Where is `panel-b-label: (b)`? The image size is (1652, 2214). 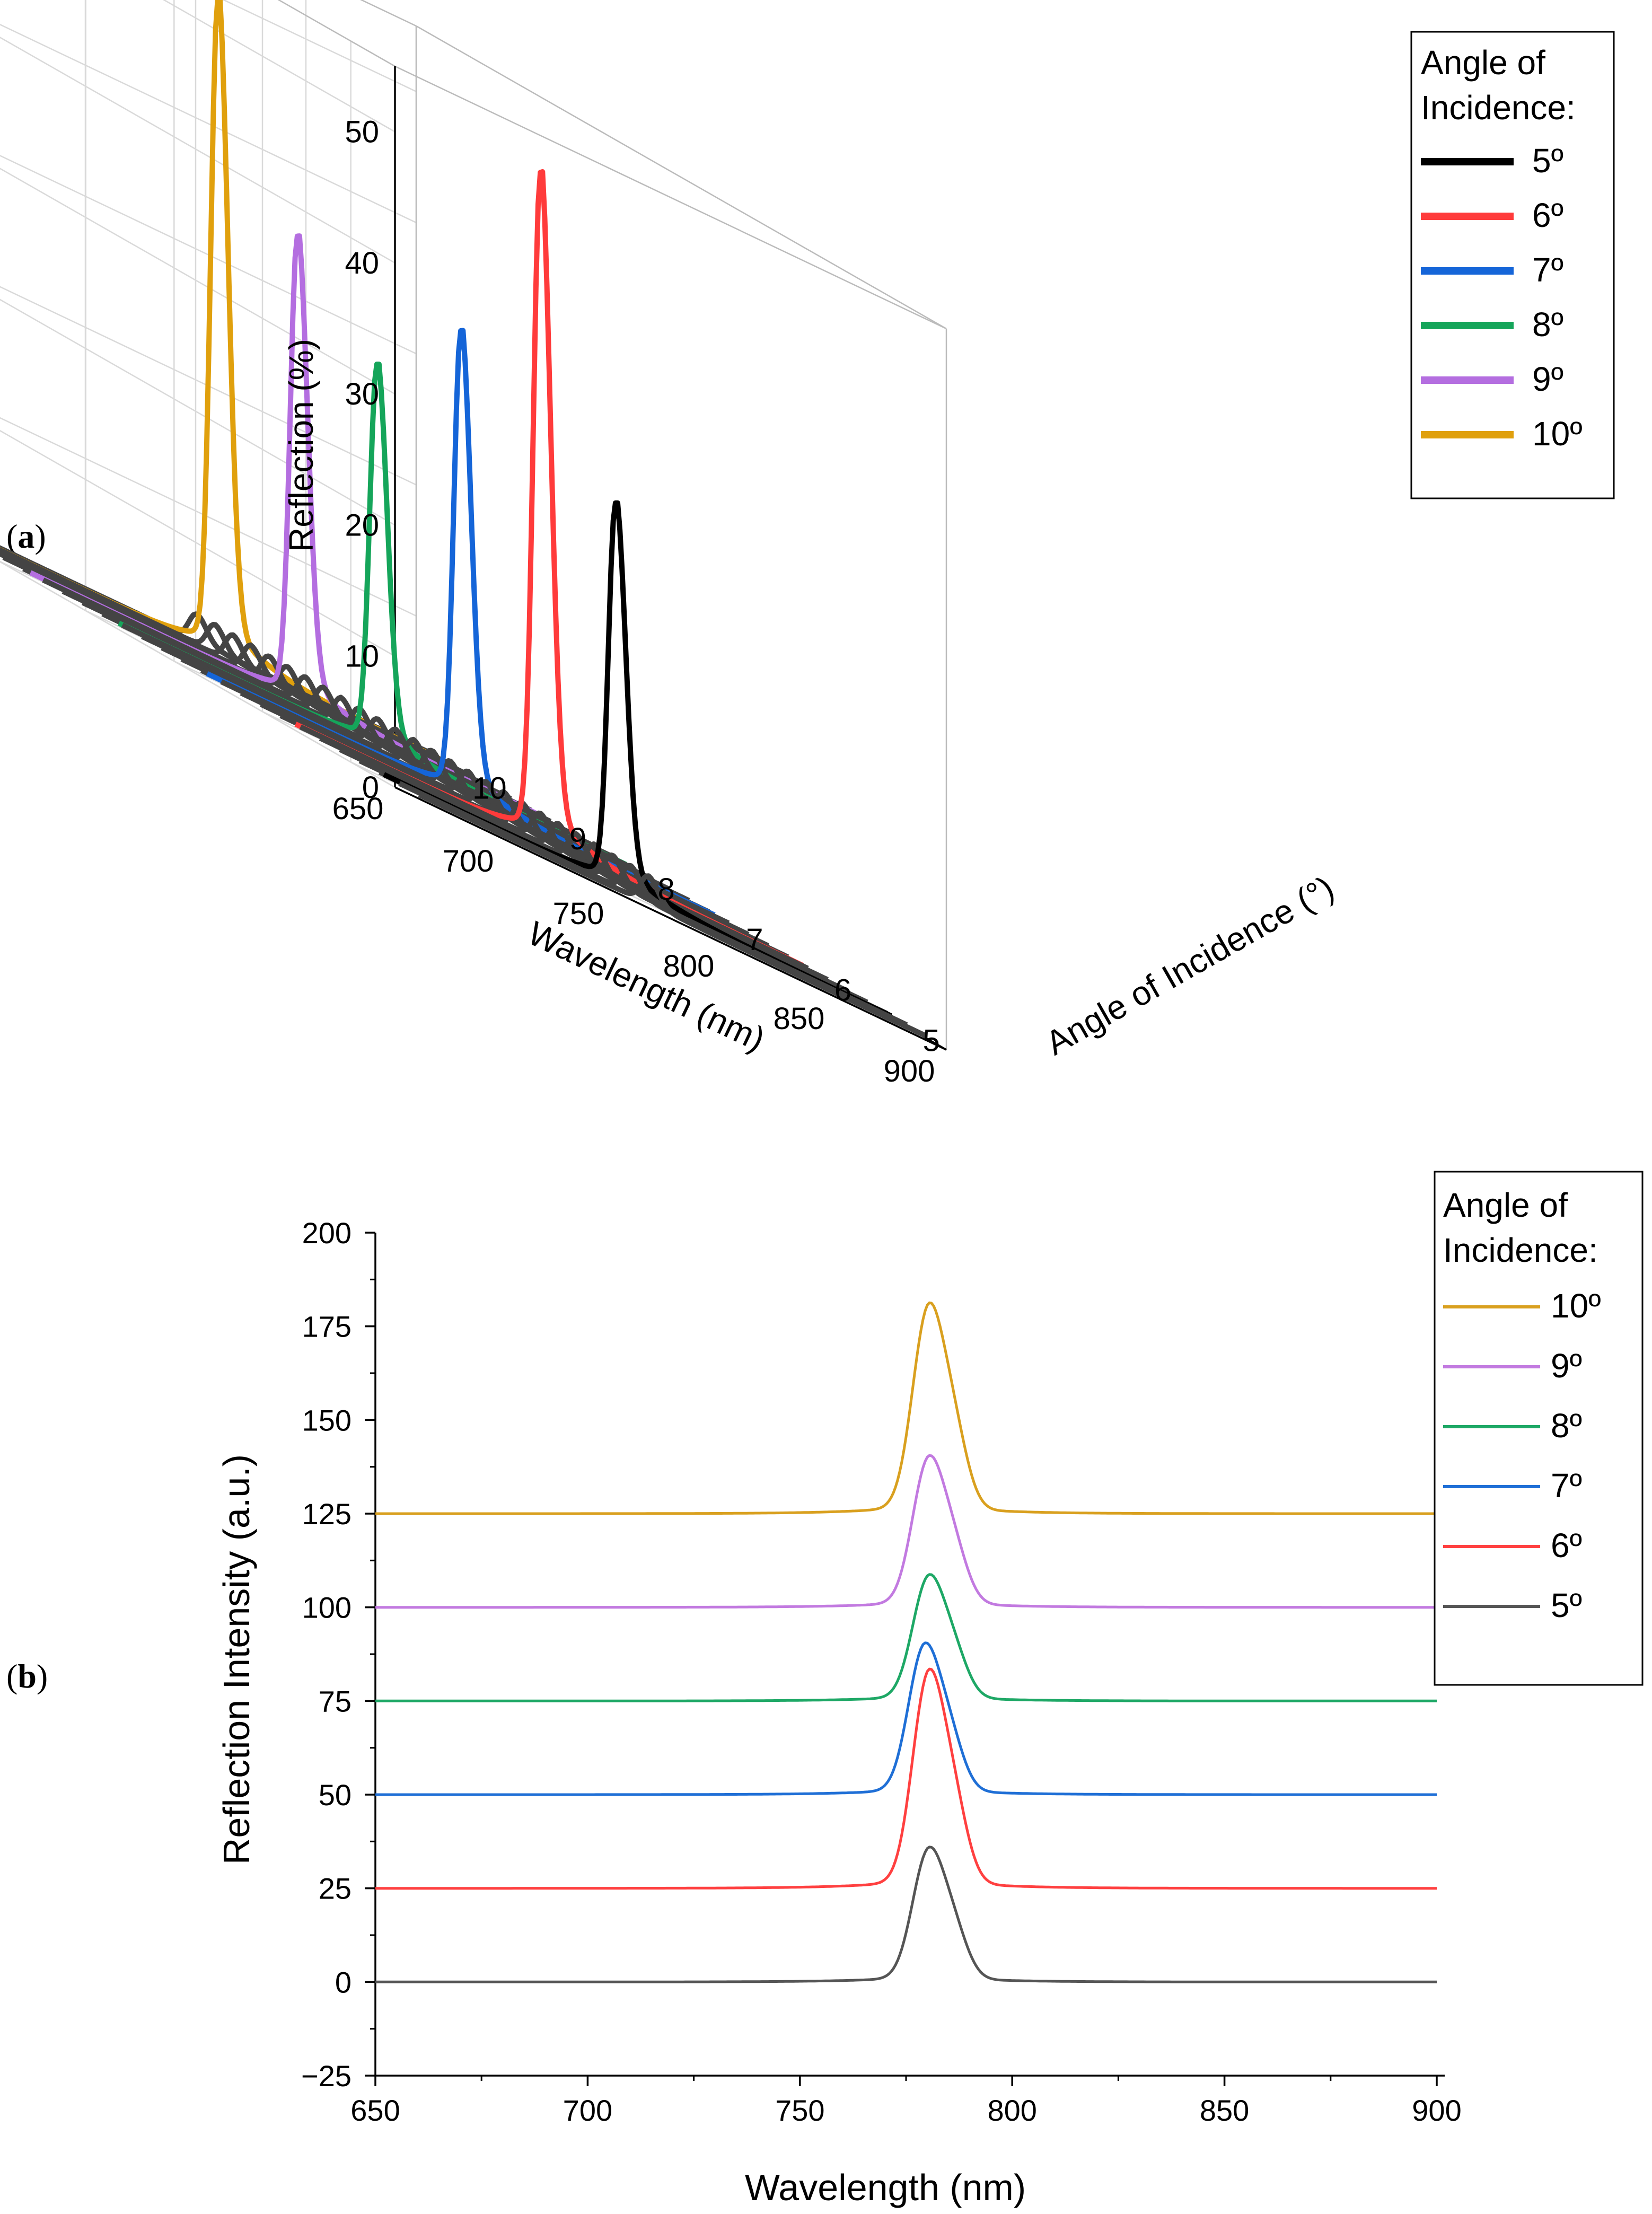 panel-b-label: (b) is located at coordinates (27, 1676).